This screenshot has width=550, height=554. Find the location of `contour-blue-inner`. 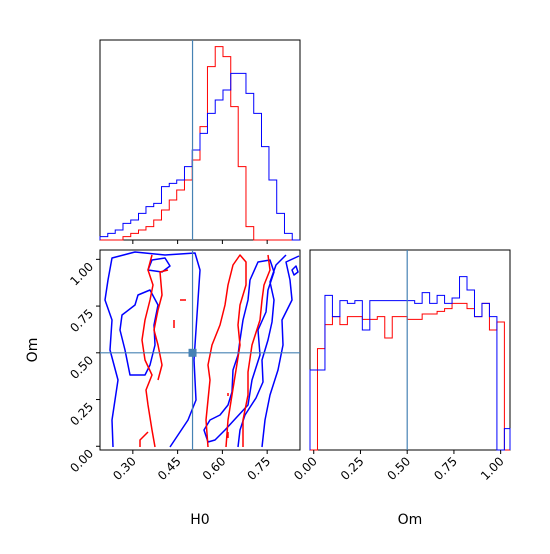

contour-blue-inner is located at coordinates (139, 332).